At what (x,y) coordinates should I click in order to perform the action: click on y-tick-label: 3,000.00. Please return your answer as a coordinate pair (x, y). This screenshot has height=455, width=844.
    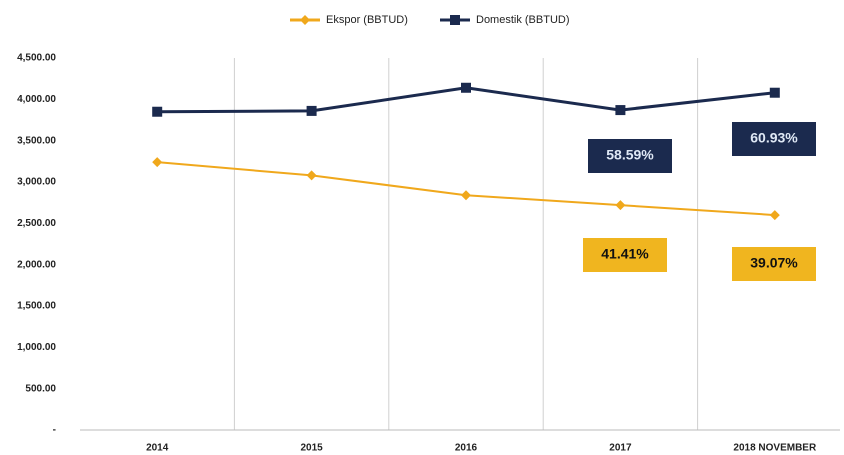
    Looking at the image, I should click on (36, 182).